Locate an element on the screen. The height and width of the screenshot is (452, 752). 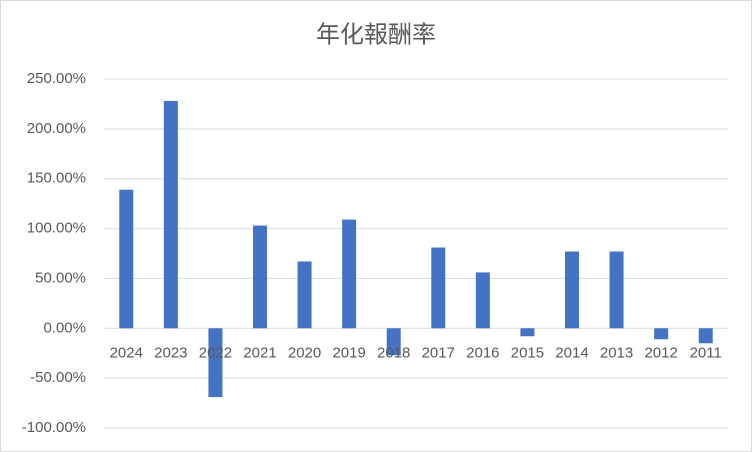
x-tick-label: 2014 is located at coordinates (571, 352).